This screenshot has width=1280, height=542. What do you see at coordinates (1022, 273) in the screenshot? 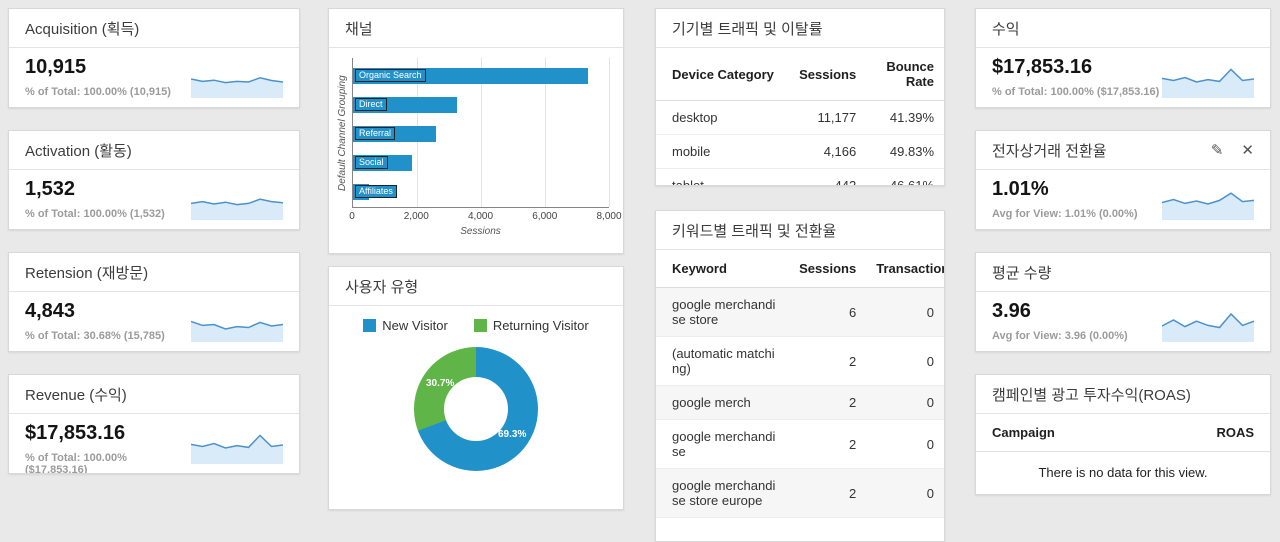
I see `card-title: 평균 수량` at bounding box center [1022, 273].